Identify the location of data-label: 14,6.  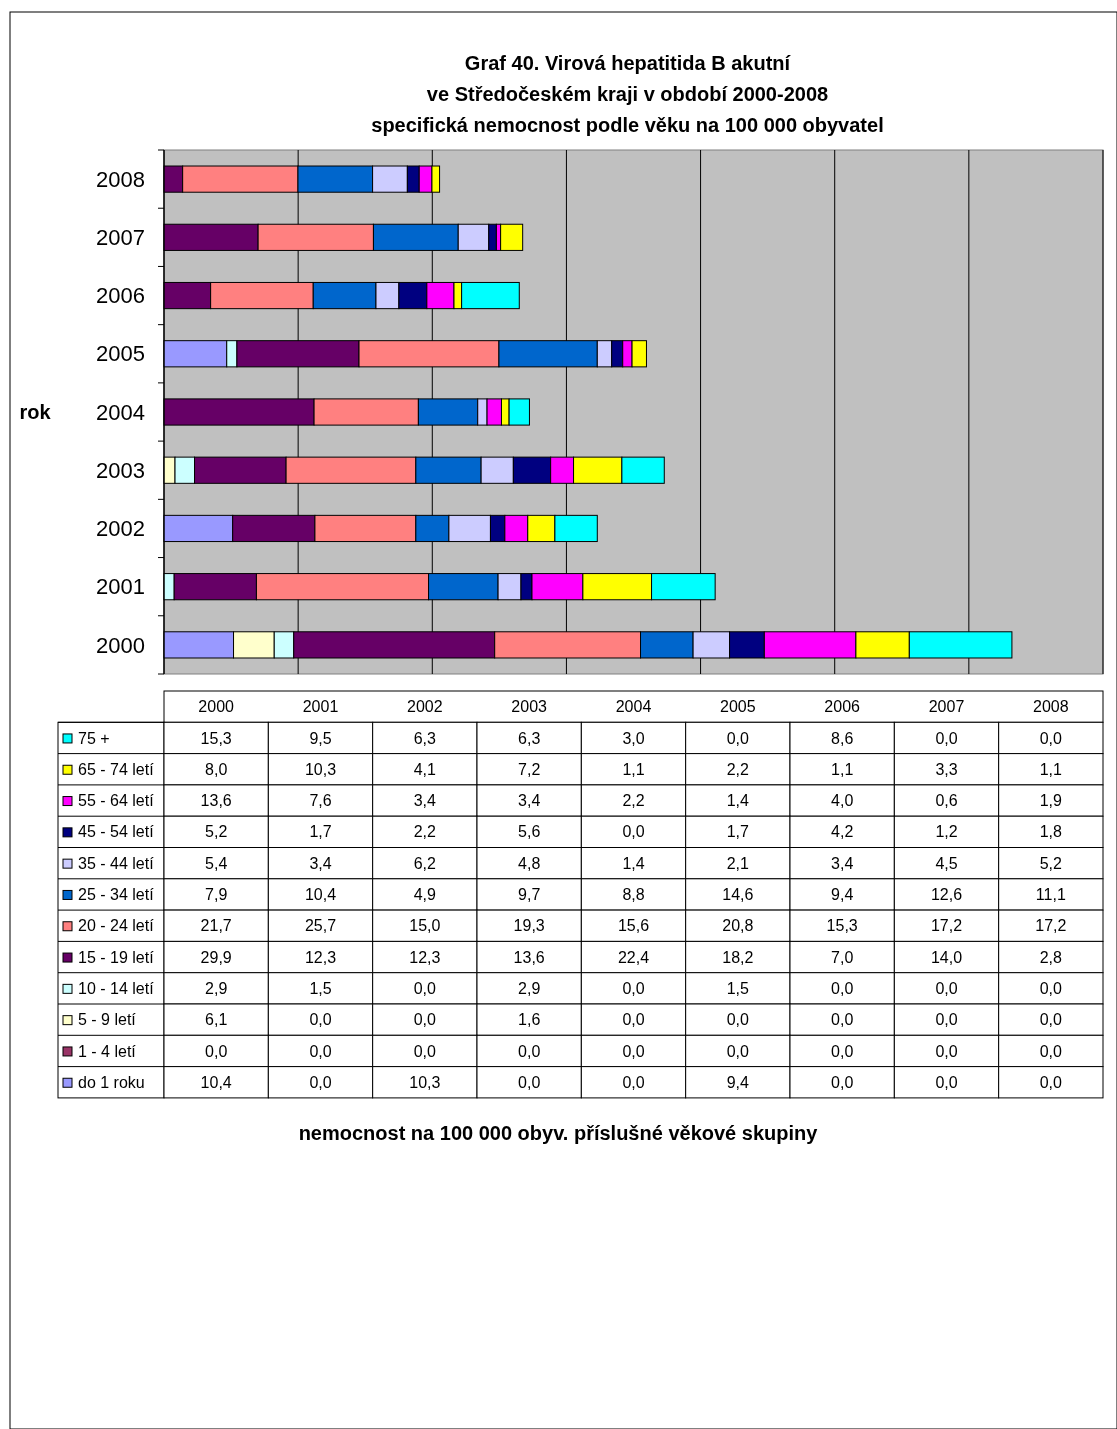
(738, 895).